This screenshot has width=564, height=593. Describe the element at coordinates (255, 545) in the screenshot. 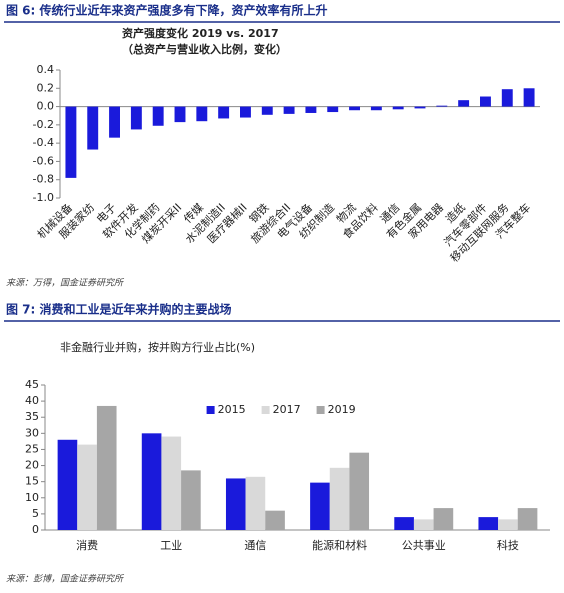

I see `x-tick-label: 通信` at that location.